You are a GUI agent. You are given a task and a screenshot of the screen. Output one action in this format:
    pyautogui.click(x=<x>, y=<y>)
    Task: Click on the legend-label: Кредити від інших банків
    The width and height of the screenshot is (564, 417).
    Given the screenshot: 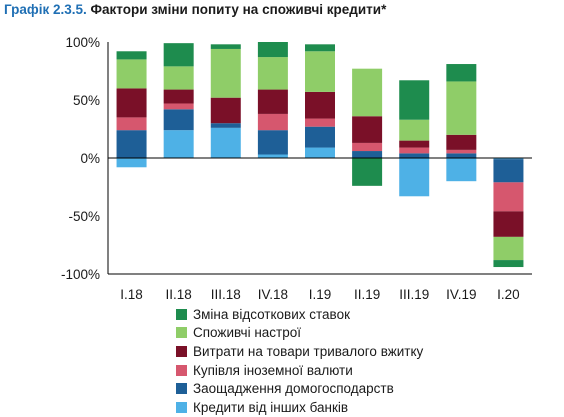 What is the action you would take?
    pyautogui.click(x=271, y=407)
    